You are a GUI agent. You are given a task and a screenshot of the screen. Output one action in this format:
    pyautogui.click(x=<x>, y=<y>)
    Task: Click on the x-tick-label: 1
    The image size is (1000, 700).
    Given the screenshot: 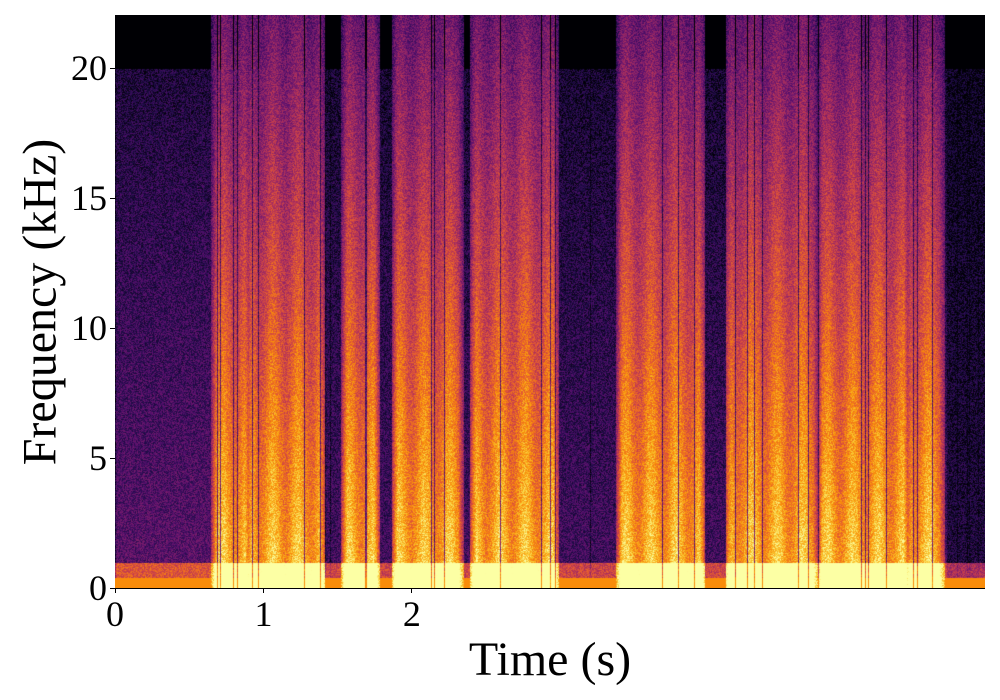 What is the action you would take?
    pyautogui.click(x=263, y=614)
    